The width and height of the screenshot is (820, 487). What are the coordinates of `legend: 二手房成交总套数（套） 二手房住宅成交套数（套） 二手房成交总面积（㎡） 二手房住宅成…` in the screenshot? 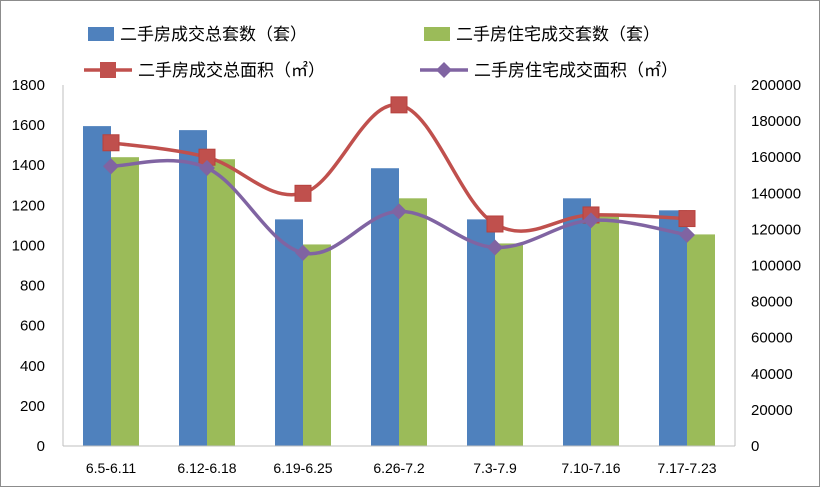 It's located at (381, 53).